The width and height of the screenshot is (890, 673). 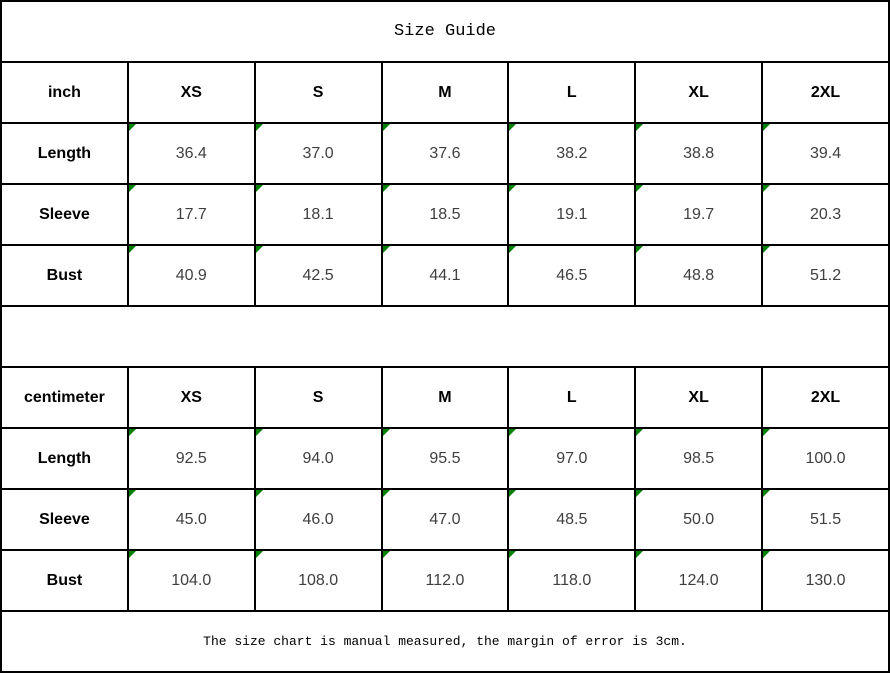 What do you see at coordinates (445, 153) in the screenshot?
I see `size-value-cell: 37.6` at bounding box center [445, 153].